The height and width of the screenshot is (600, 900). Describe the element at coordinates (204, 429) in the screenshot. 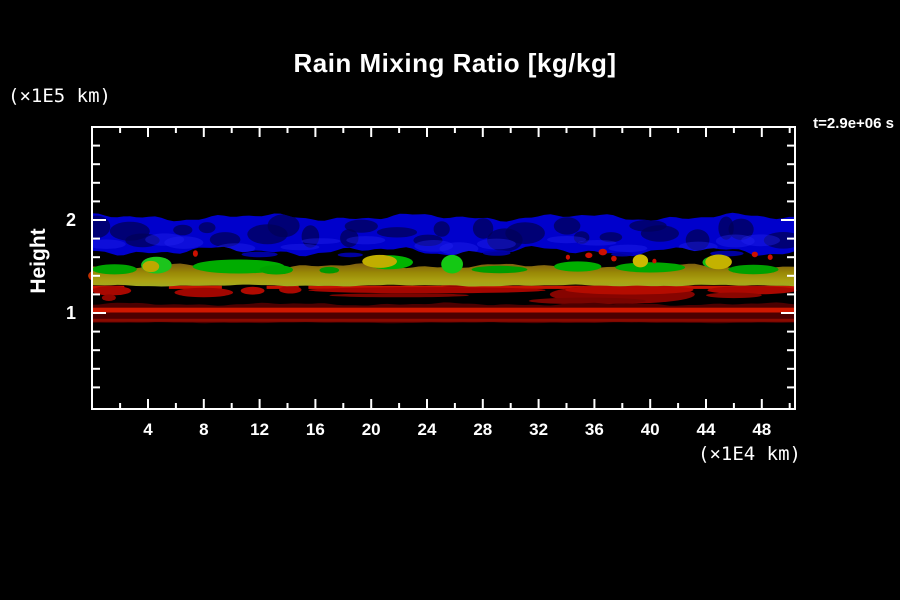

I see `x-tick-label: 8` at that location.